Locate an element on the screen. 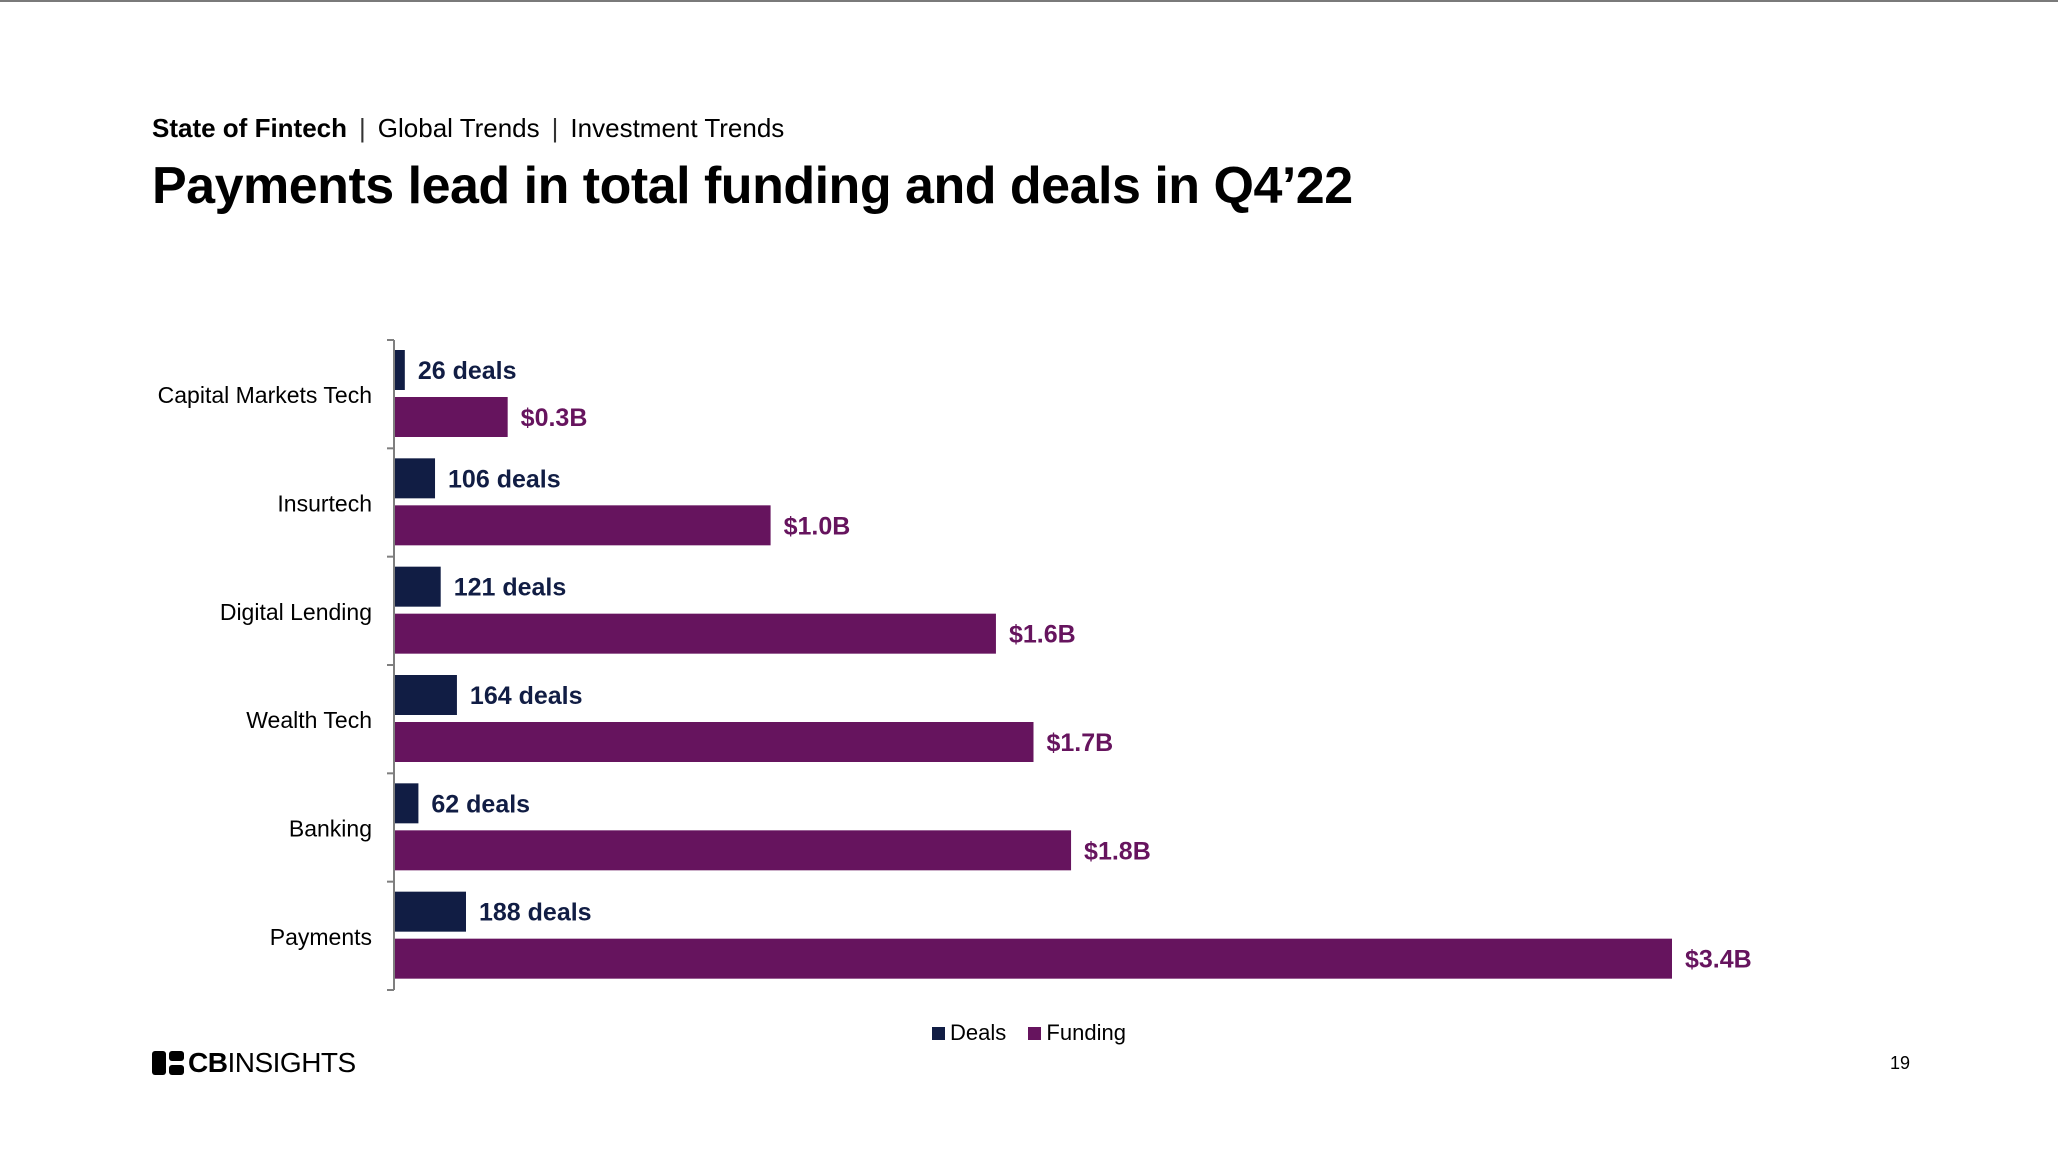  category-label-payments: Payments is located at coordinates (321, 937).